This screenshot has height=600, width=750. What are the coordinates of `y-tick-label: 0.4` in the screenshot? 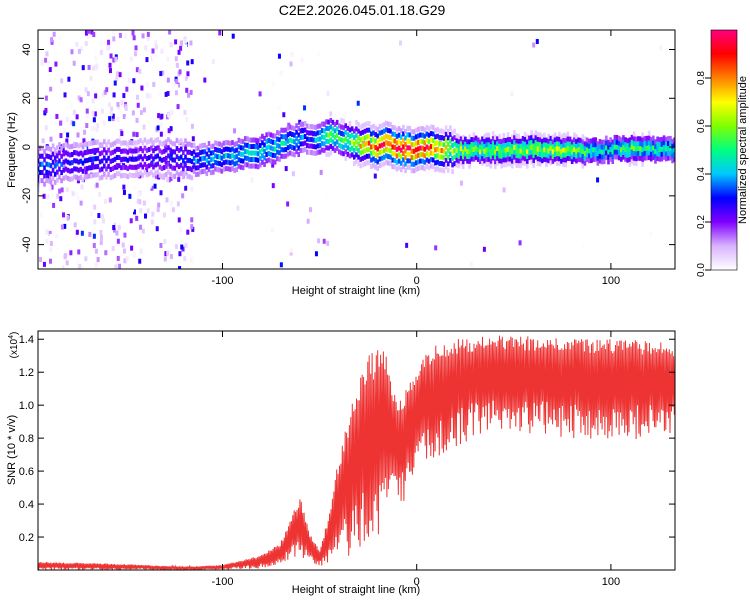 It's located at (26, 505).